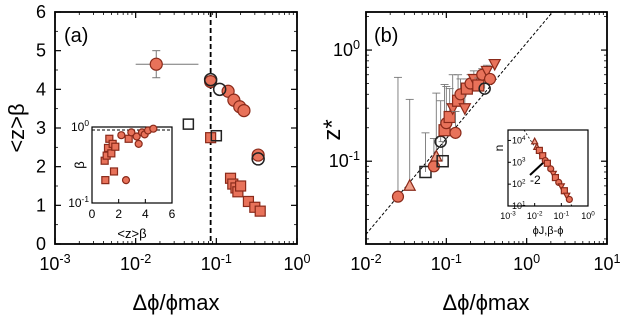 This screenshot has width=623, height=325. I want to click on panel-b-inset-marks, so click(551, 170).